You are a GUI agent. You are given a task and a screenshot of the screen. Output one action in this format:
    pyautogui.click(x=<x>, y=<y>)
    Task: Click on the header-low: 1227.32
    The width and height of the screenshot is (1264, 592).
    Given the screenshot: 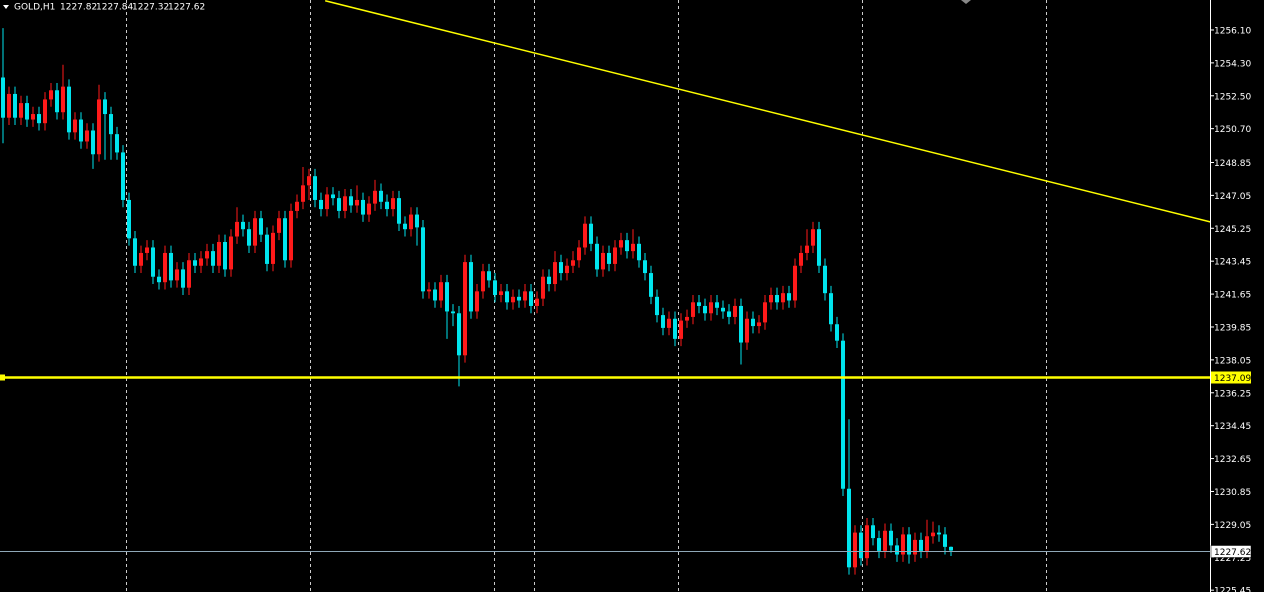 What is the action you would take?
    pyautogui.click(x=150, y=8)
    